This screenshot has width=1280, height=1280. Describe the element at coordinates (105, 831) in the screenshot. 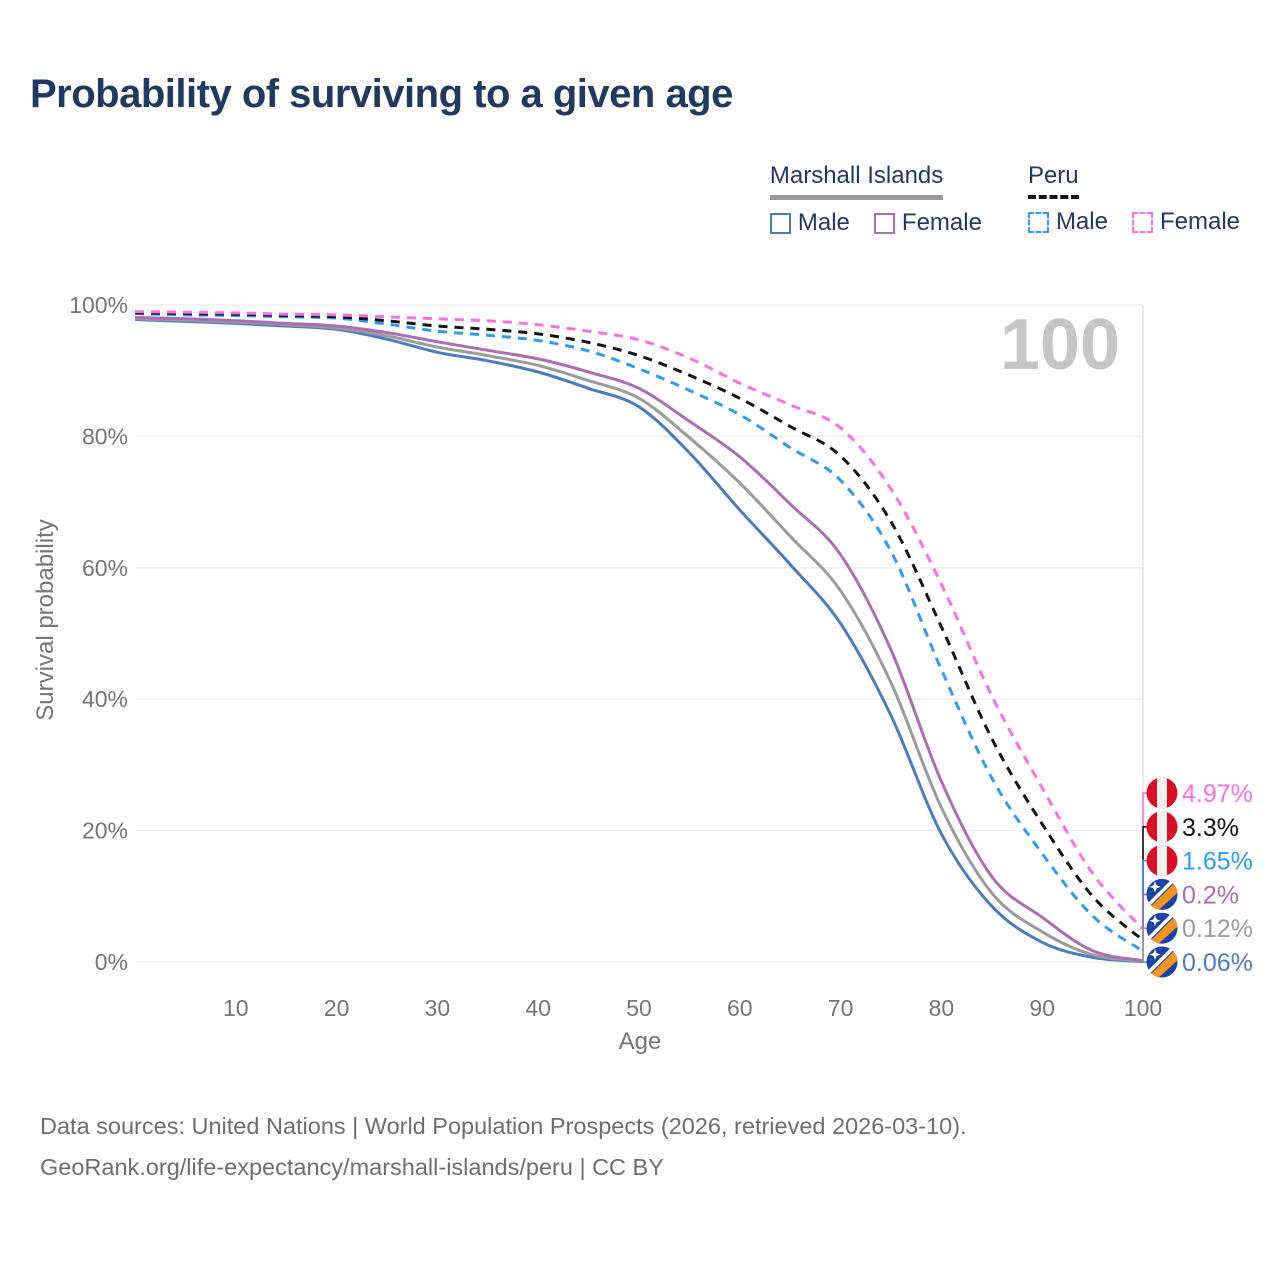

I see `y-tick-label-20: 20%` at that location.